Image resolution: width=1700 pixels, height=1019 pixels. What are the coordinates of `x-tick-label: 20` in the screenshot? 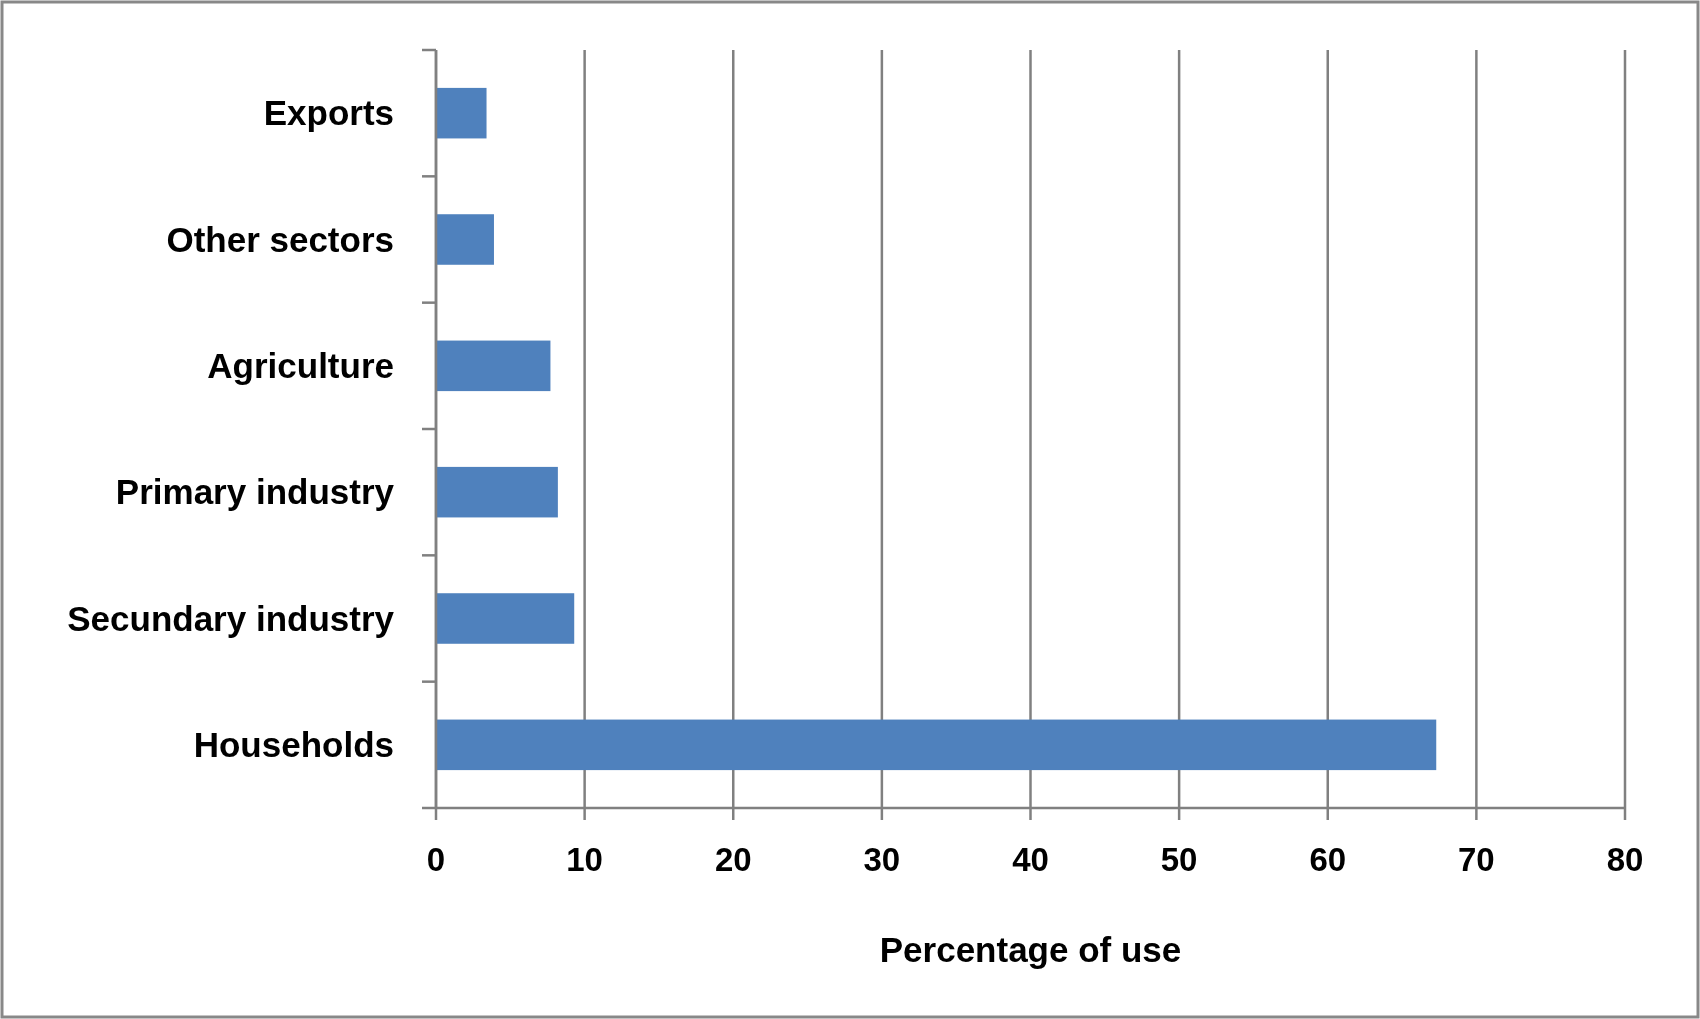 It's located at (733, 859).